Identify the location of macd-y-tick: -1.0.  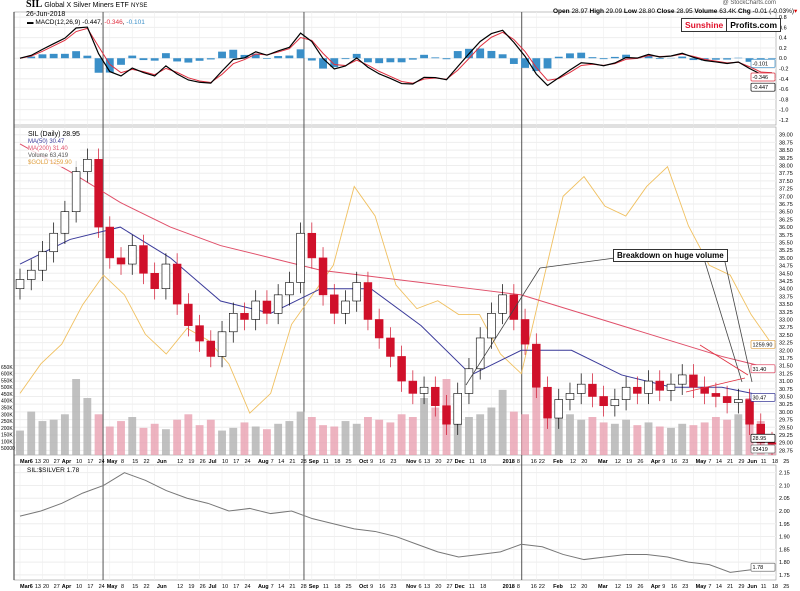
(783, 111).